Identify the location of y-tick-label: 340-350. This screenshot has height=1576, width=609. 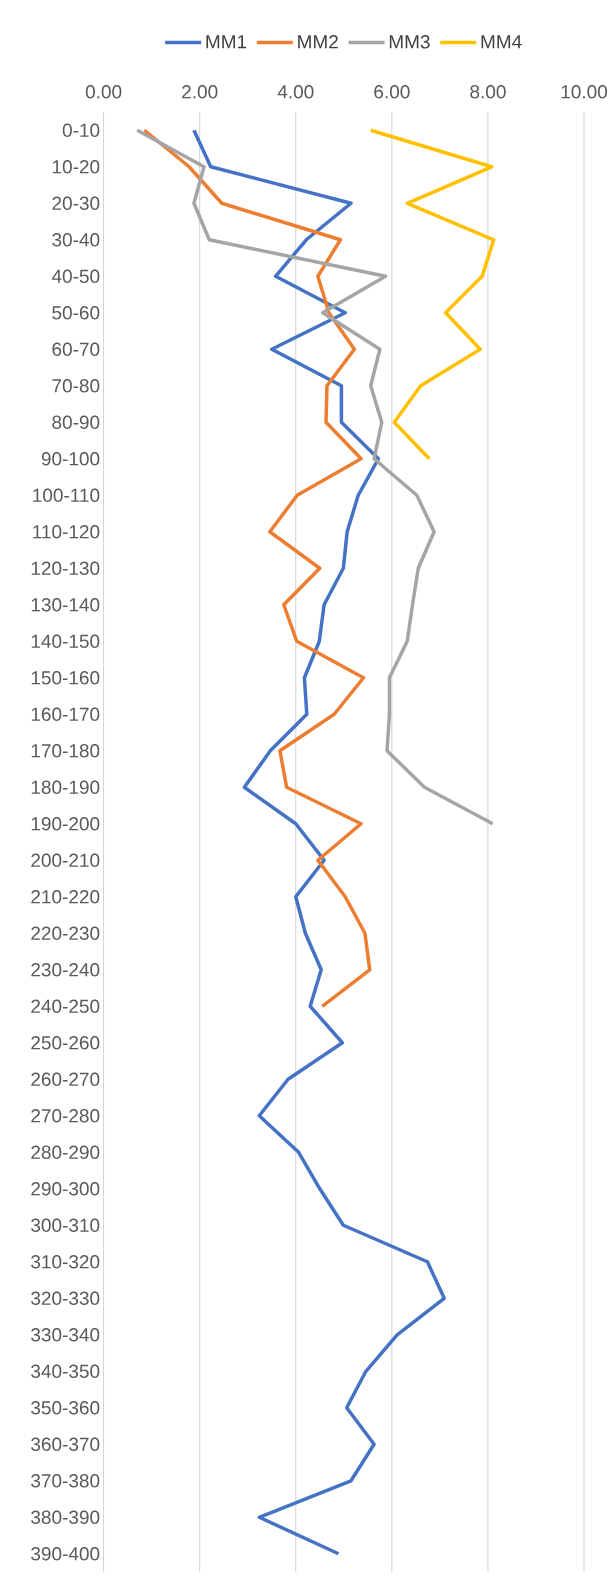
(65, 1371).